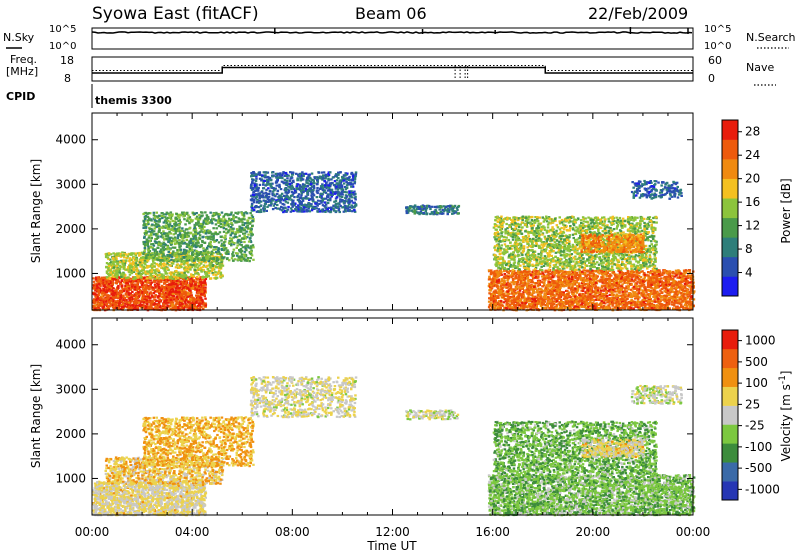 The image size is (800, 554). I want to click on noise-search-label: N.Search, so click(771, 37).